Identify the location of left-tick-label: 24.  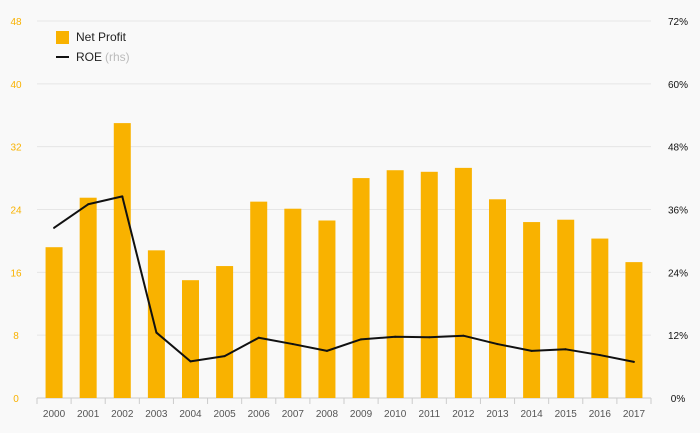
(16, 211).